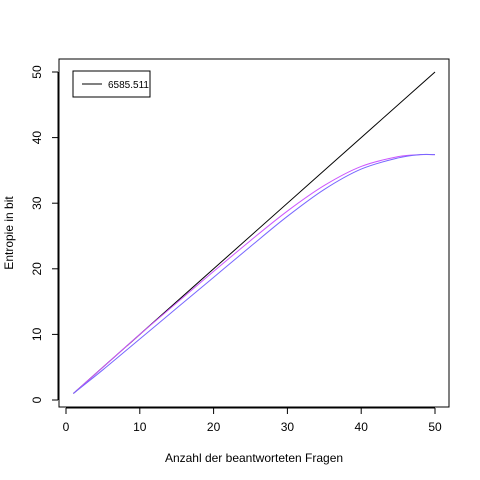 The height and width of the screenshot is (480, 480). I want to click on y-axis: 0 10 20 30 40 50, so click(44, 234).